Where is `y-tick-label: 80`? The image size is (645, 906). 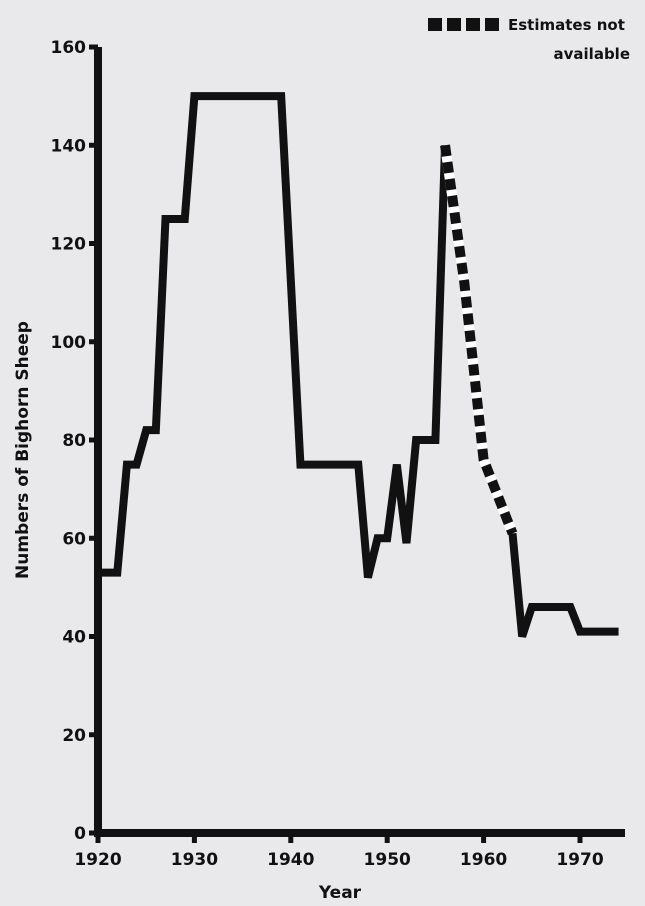 y-tick-label: 80 is located at coordinates (74, 441).